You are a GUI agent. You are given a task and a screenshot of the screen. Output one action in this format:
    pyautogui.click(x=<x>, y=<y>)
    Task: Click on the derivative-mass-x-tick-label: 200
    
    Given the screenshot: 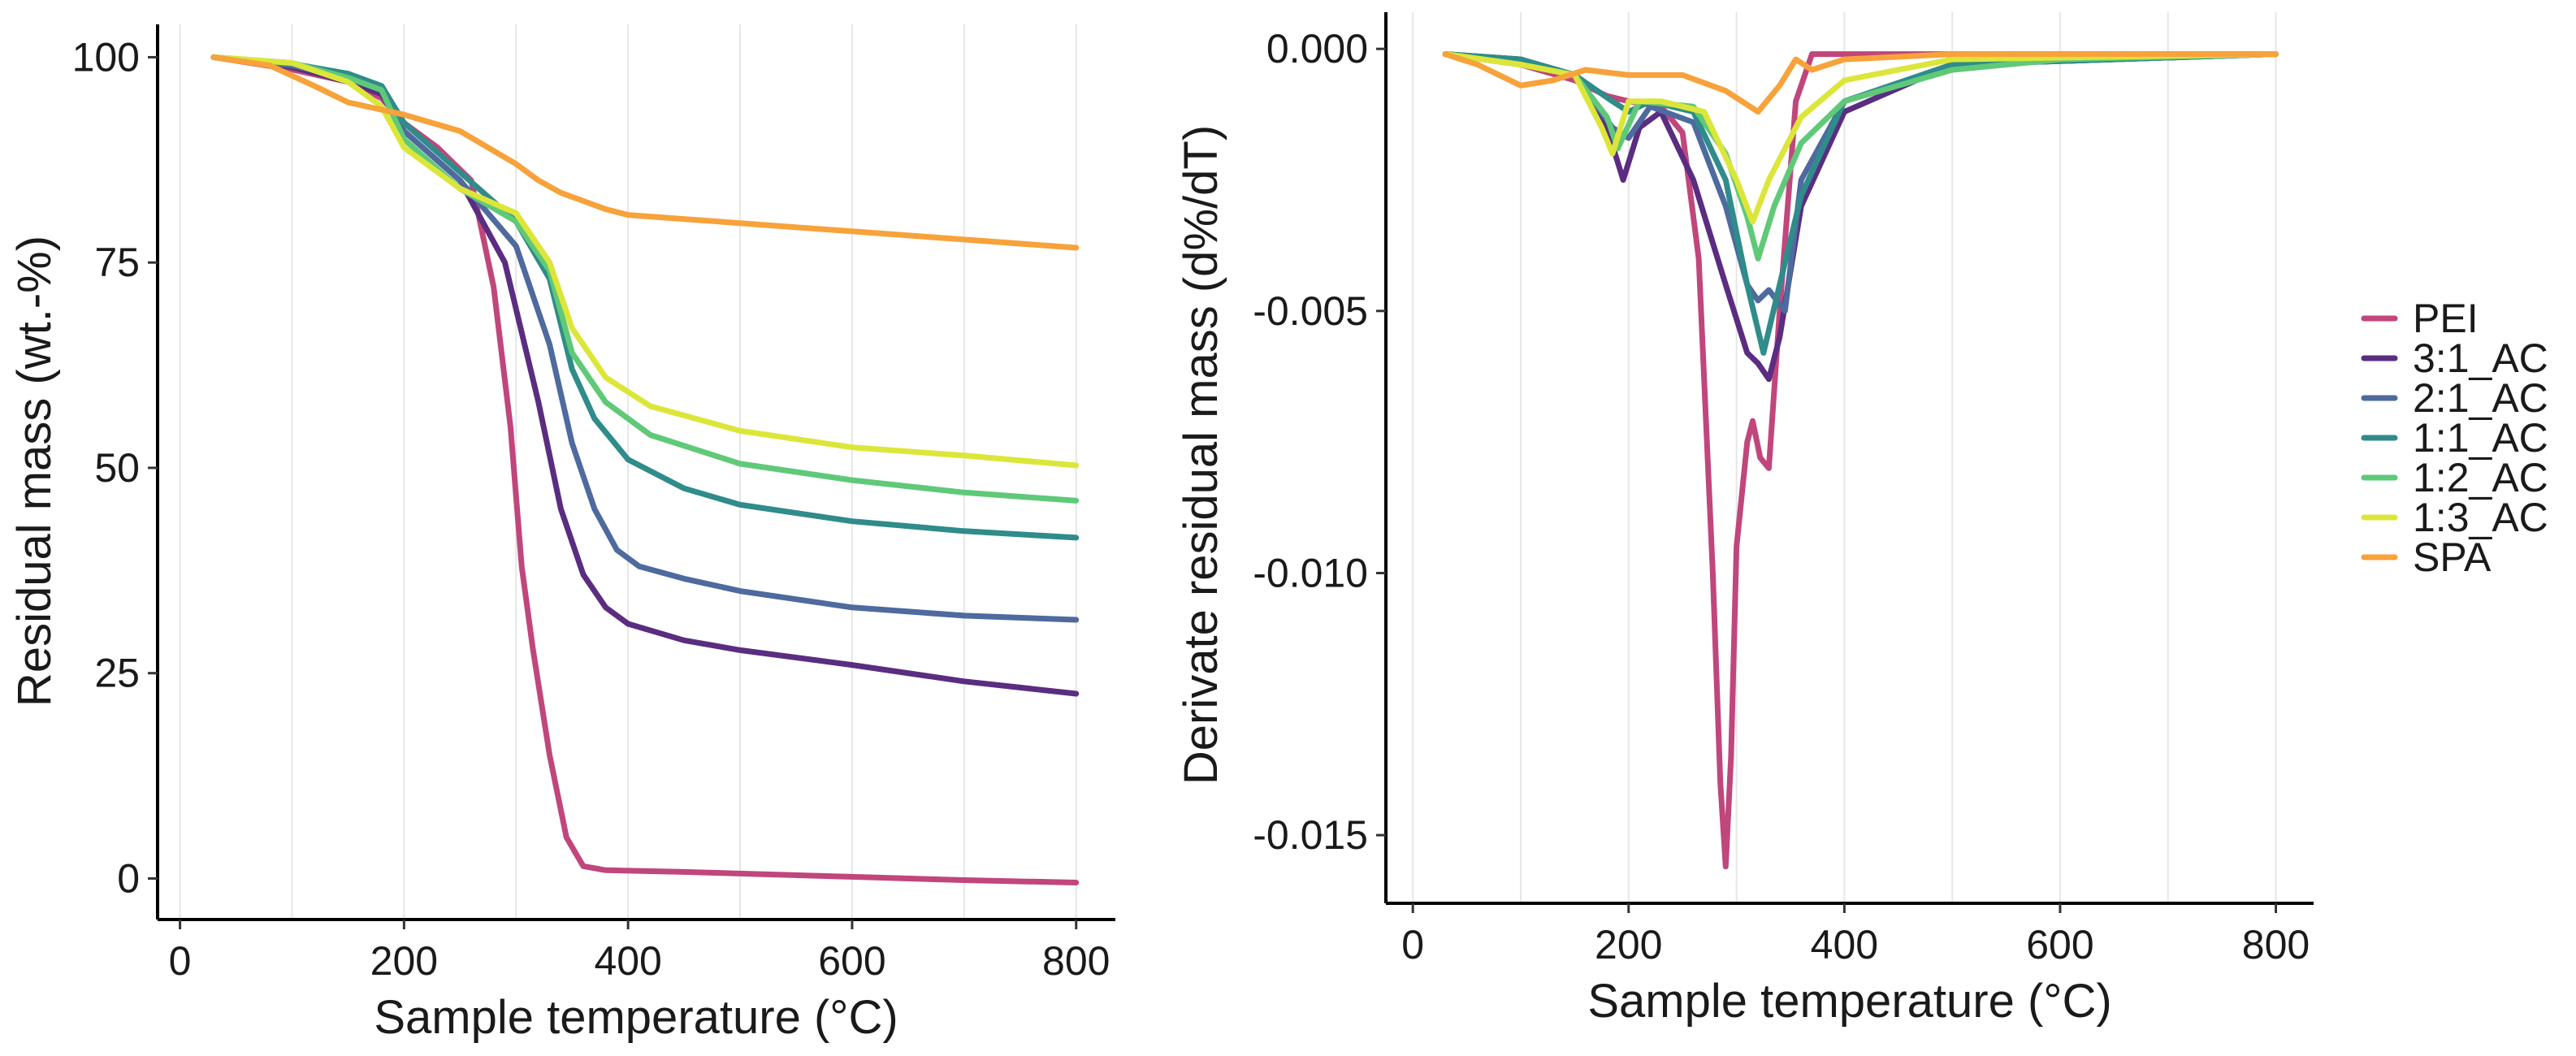 What is the action you would take?
    pyautogui.click(x=1629, y=944)
    